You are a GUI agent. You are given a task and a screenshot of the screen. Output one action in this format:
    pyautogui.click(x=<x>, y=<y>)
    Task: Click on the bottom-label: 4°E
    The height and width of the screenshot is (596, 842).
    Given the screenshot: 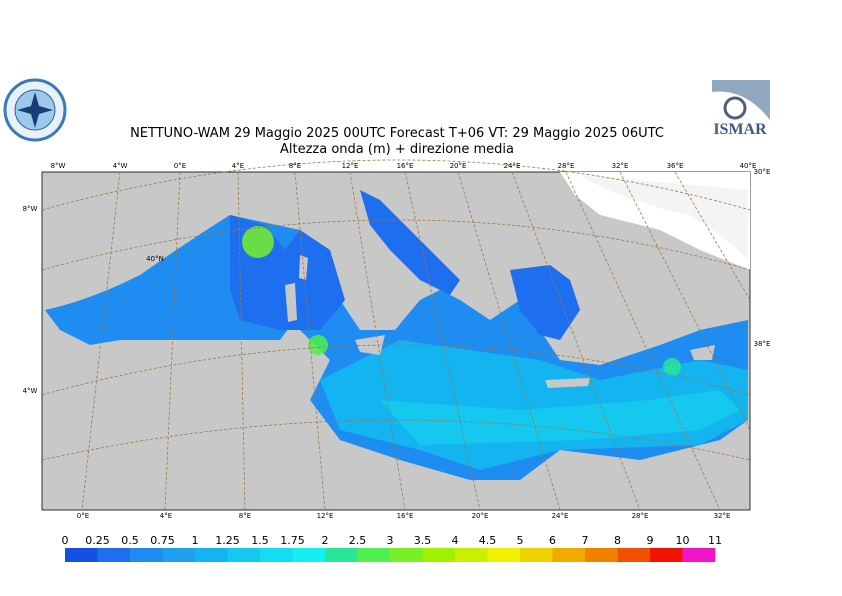 What is the action you would take?
    pyautogui.click(x=166, y=516)
    